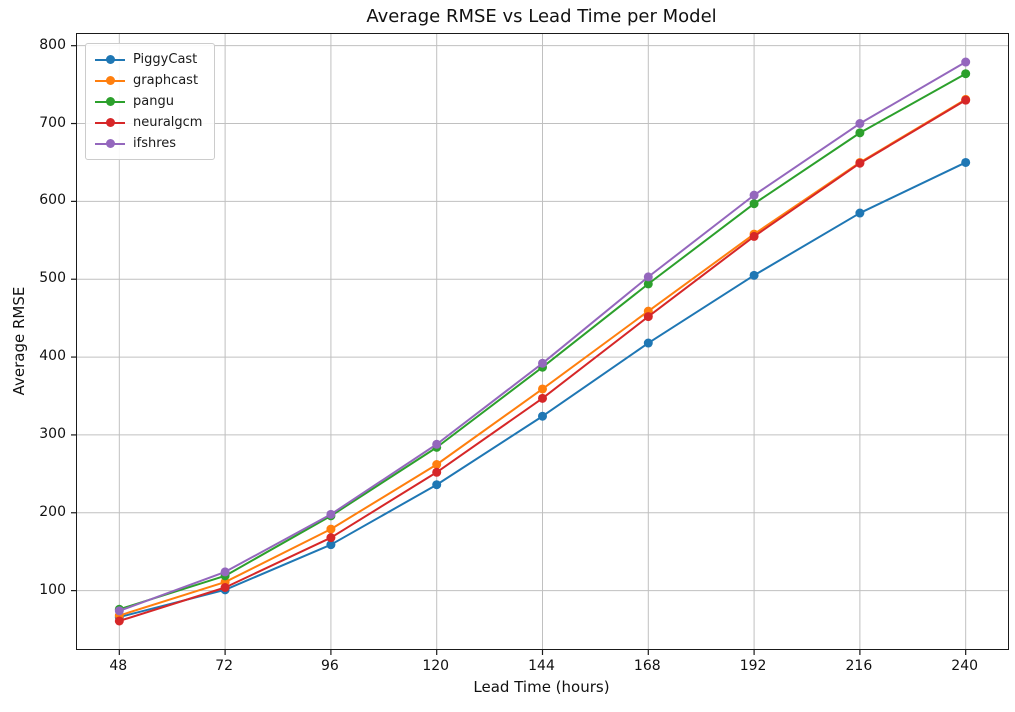 The height and width of the screenshot is (712, 1015). I want to click on x-tick-label: 216, so click(859, 666).